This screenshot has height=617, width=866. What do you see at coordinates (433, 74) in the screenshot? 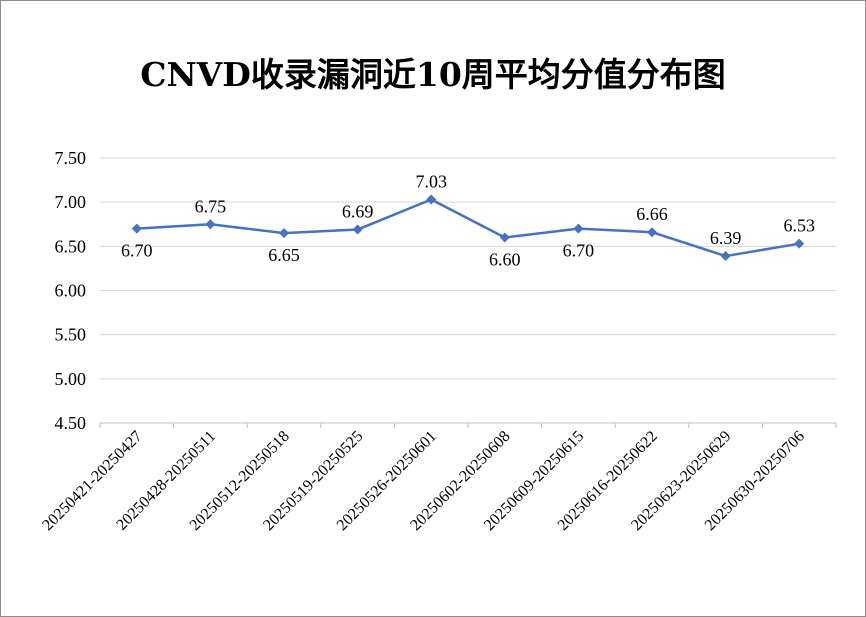
I see `chart-title: CNVD收录漏洞近10周平均分值分布图` at bounding box center [433, 74].